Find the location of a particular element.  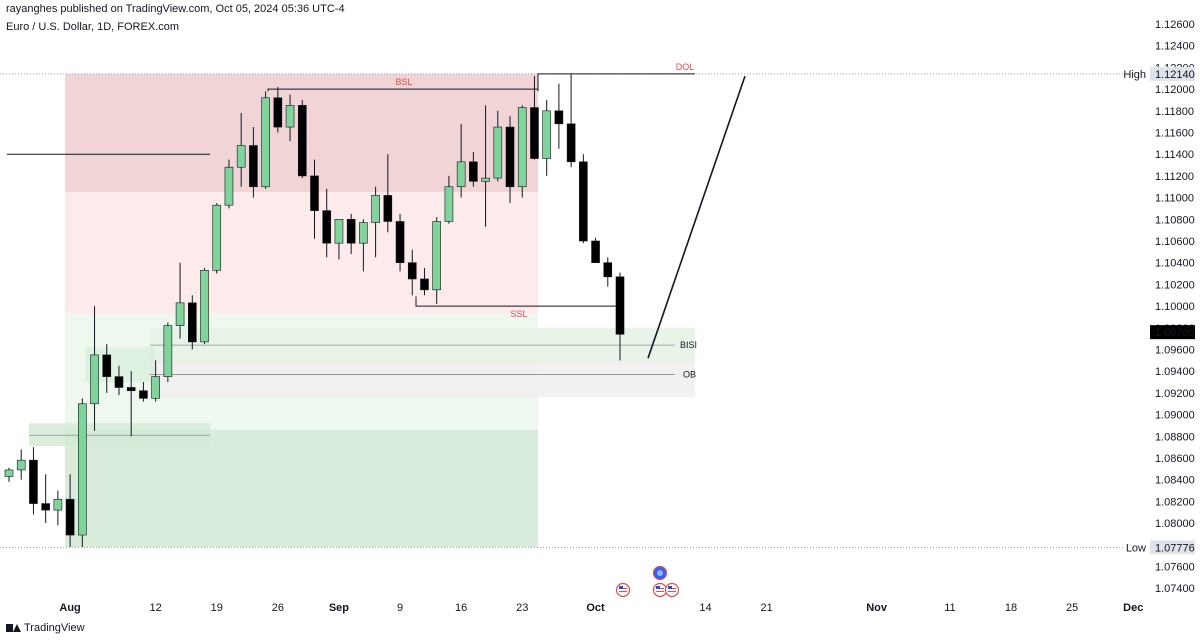

y-tick-label: 1.09000 is located at coordinates (1175, 416).